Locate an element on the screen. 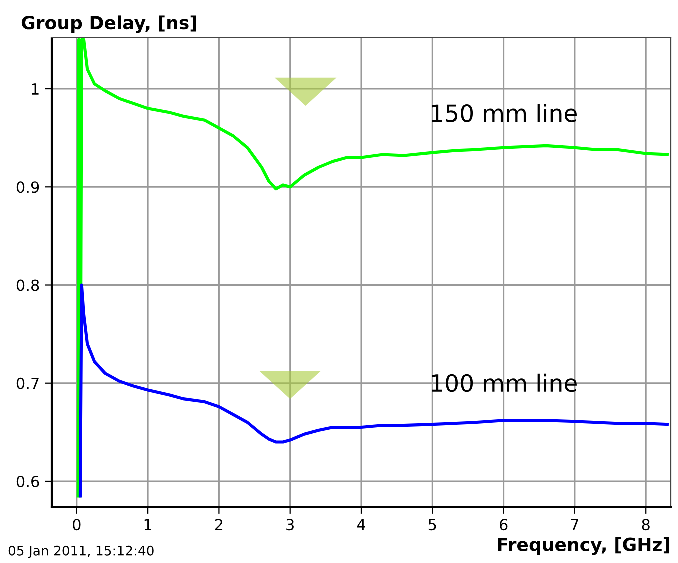 This screenshot has height=563, width=678. y-tick-label: 0.7 is located at coordinates (27, 384).